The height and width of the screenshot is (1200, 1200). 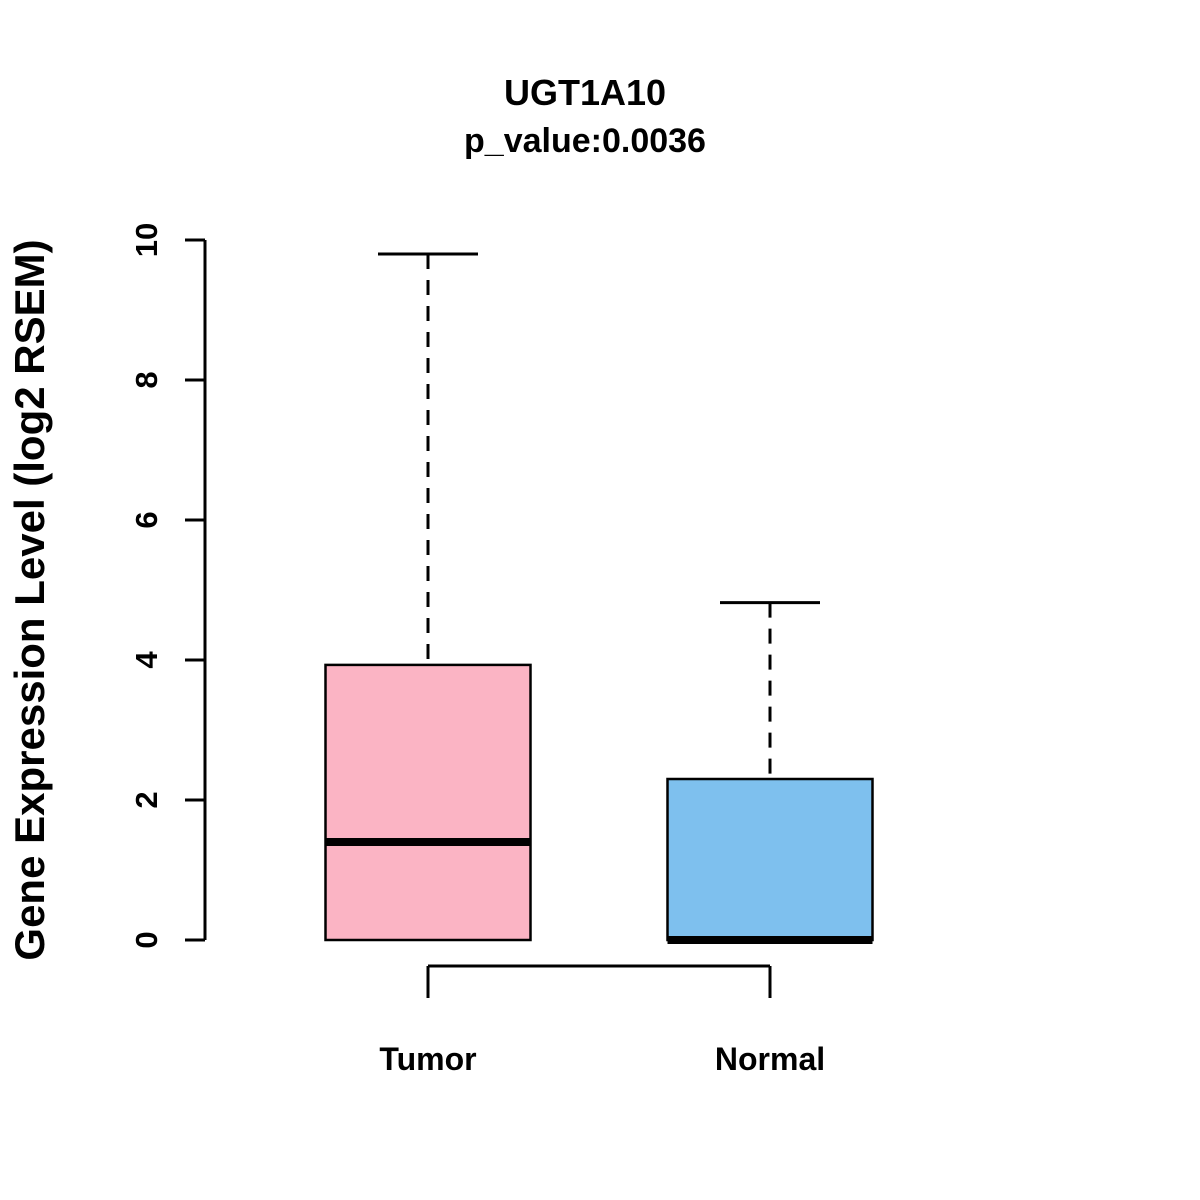 I want to click on y-tick-label: 8, so click(x=146, y=379).